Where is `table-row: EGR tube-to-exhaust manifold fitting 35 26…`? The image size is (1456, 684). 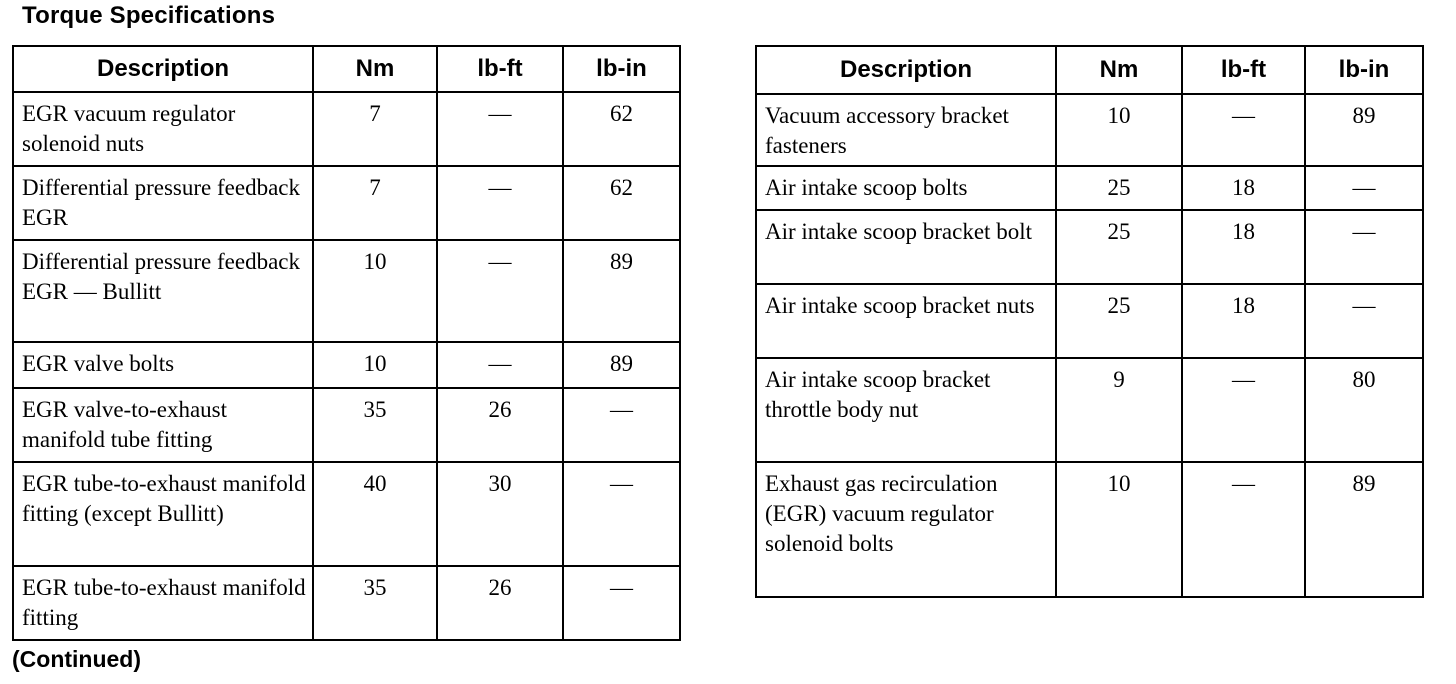
table-row: EGR tube-to-exhaust manifold fitting 35 26… is located at coordinates (346, 603).